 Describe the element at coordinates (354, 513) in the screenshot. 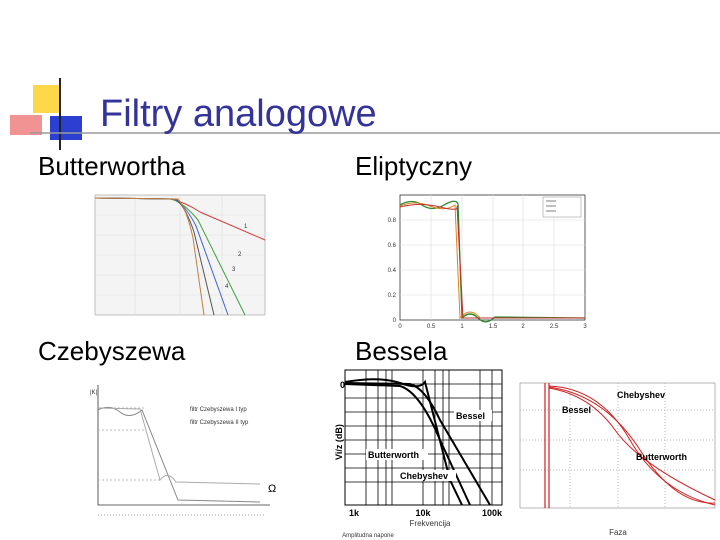

I see `x-tick-label: 1k` at that location.